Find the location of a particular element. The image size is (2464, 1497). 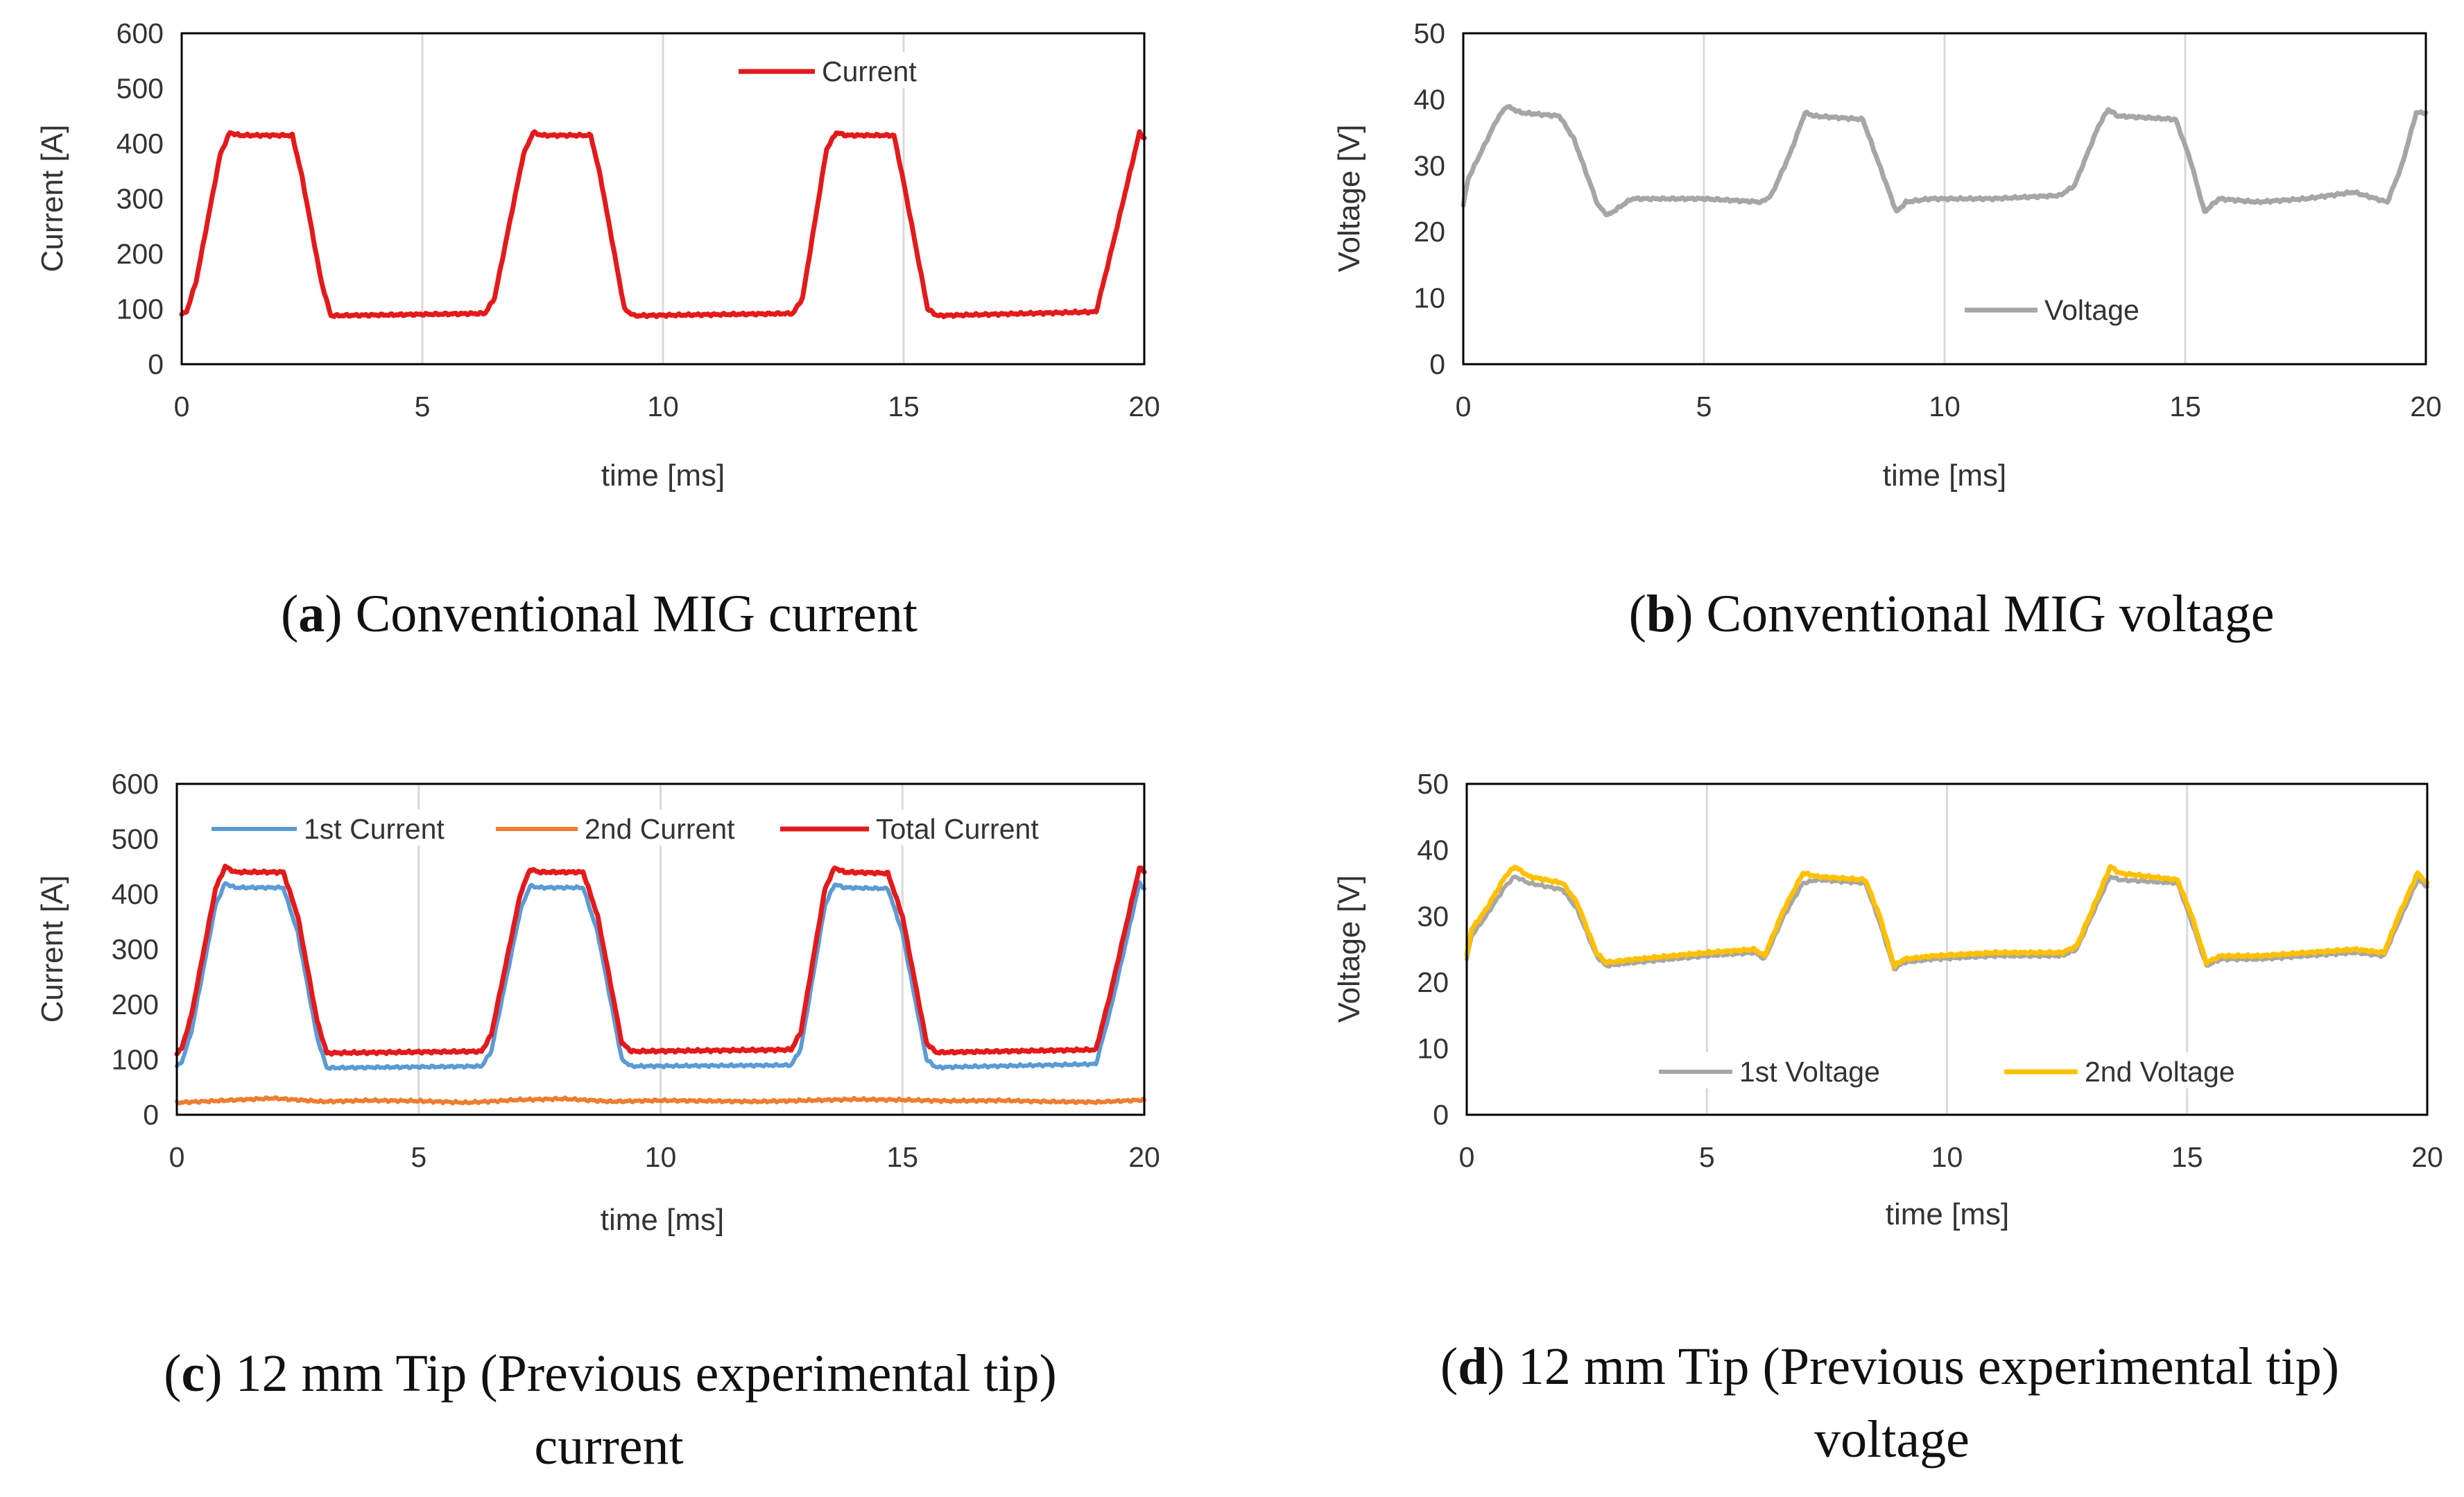

panel-c-ylabel: Current [A] is located at coordinates (52, 949).